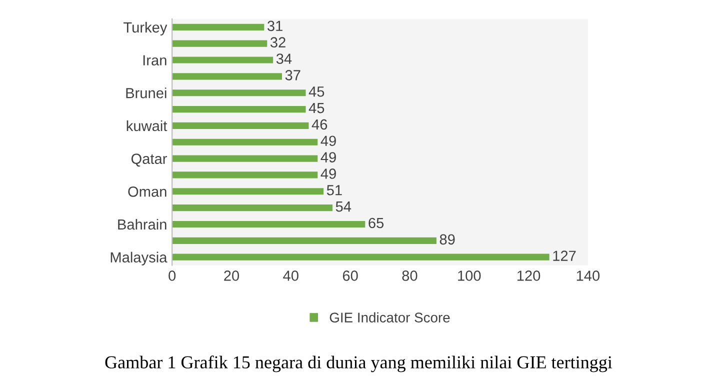  Describe the element at coordinates (149, 160) in the screenshot. I see `y-tick-label: Qatar` at that location.